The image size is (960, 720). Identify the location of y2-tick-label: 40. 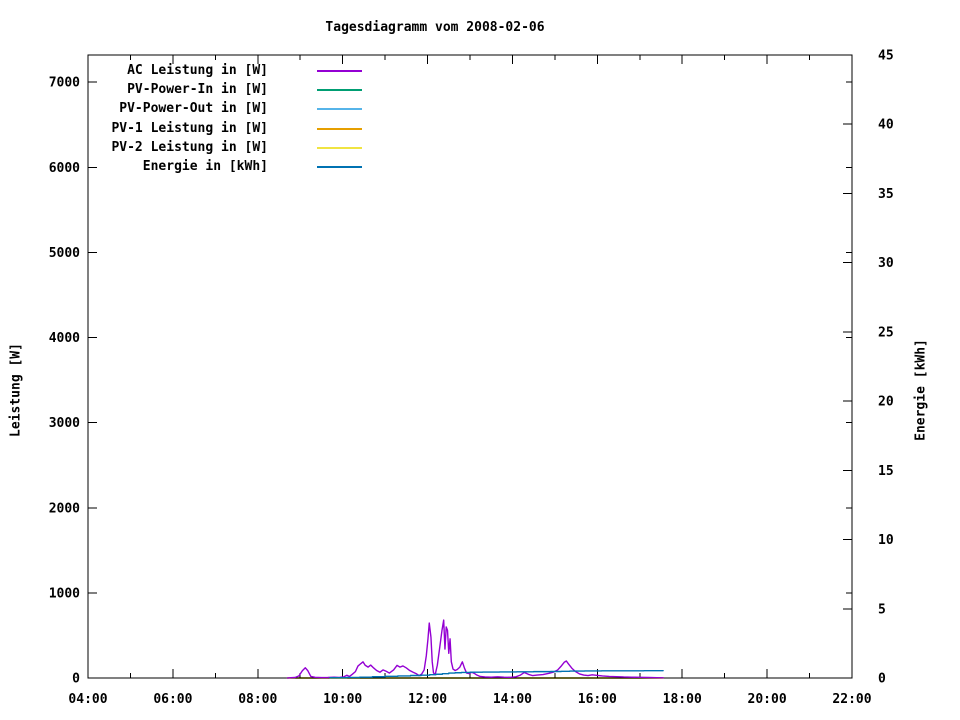
(886, 125).